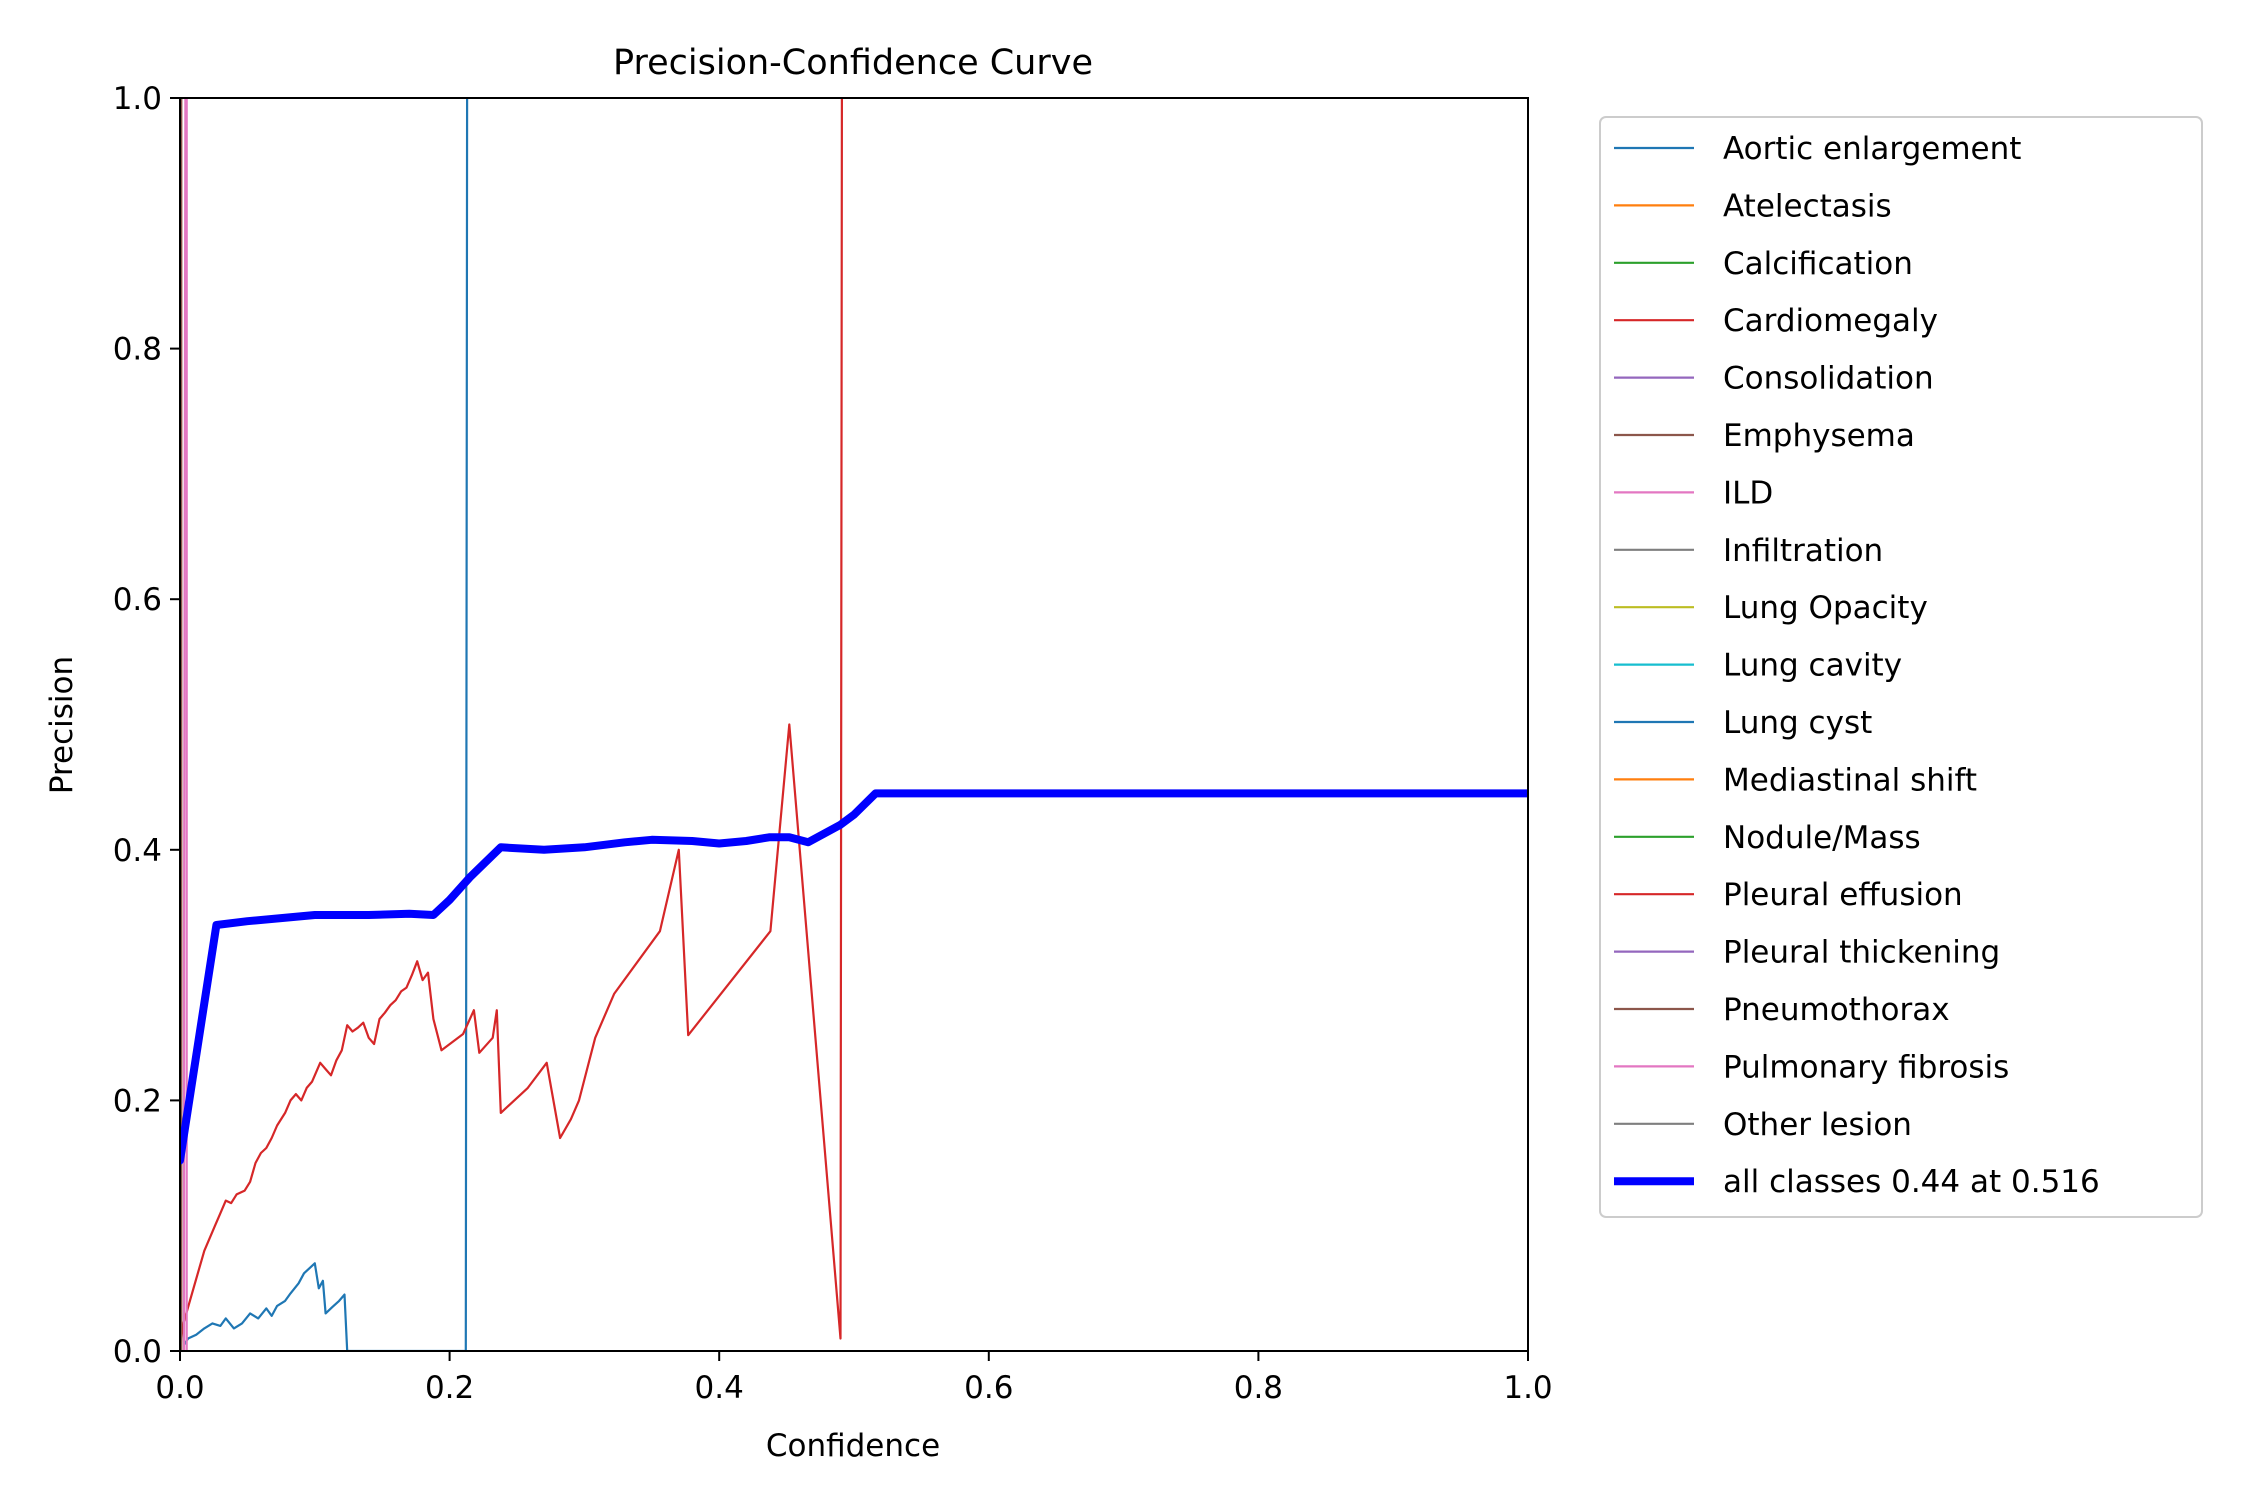 The height and width of the screenshot is (1500, 2250). I want to click on x-tick-label: 0.2, so click(449, 1388).